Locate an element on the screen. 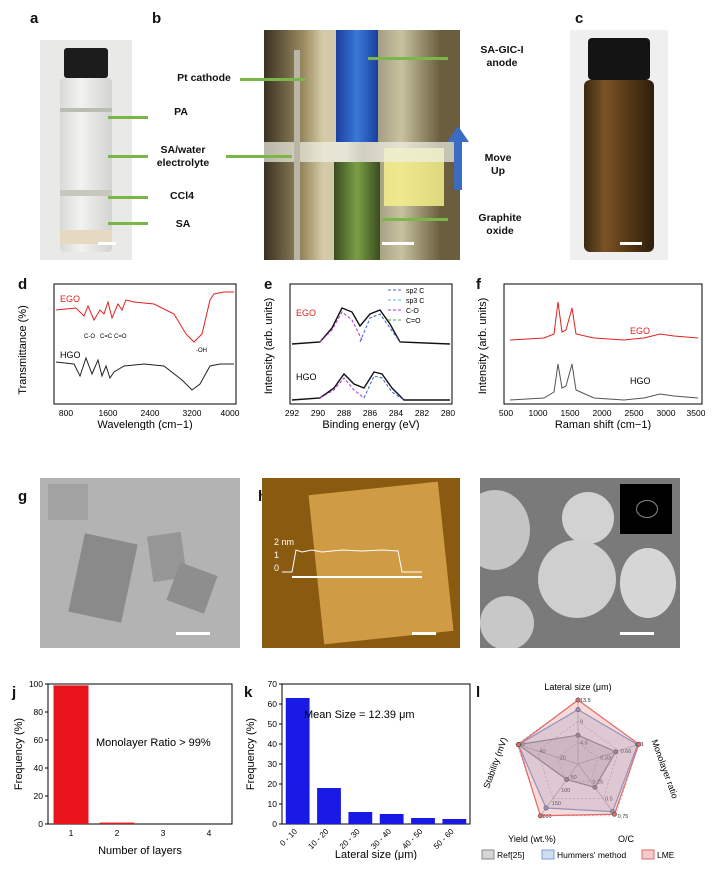 The image size is (723, 870). svg-text: 1600 is located at coordinates (108, 413).